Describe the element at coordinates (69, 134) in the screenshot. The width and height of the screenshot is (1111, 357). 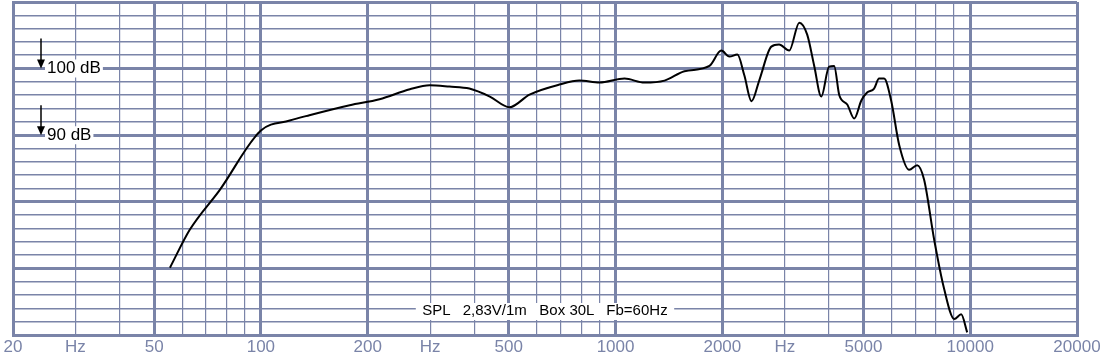
I see `y-tick-label: 90 dB` at that location.